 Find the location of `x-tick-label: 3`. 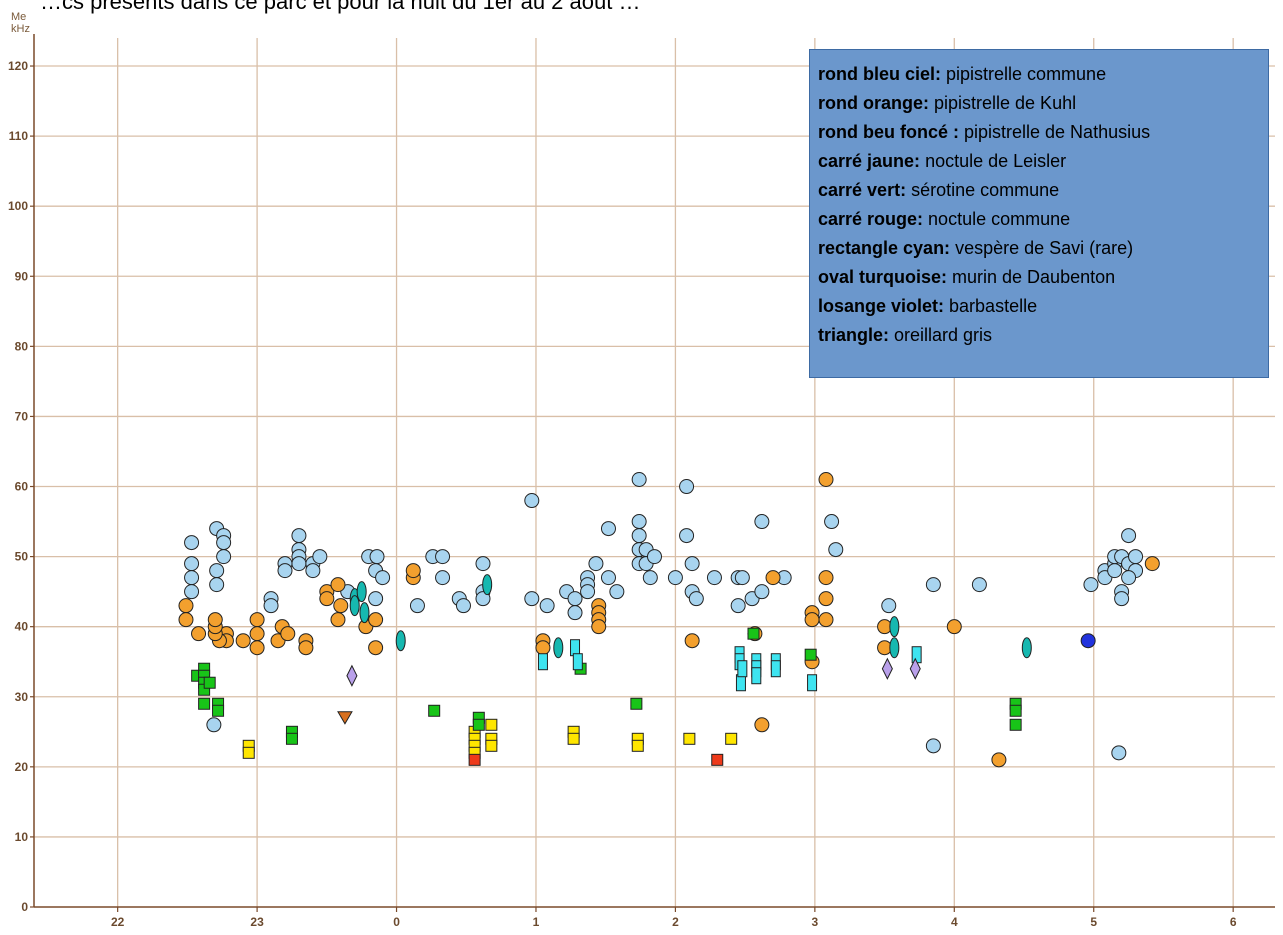

x-tick-label: 3 is located at coordinates (815, 922).